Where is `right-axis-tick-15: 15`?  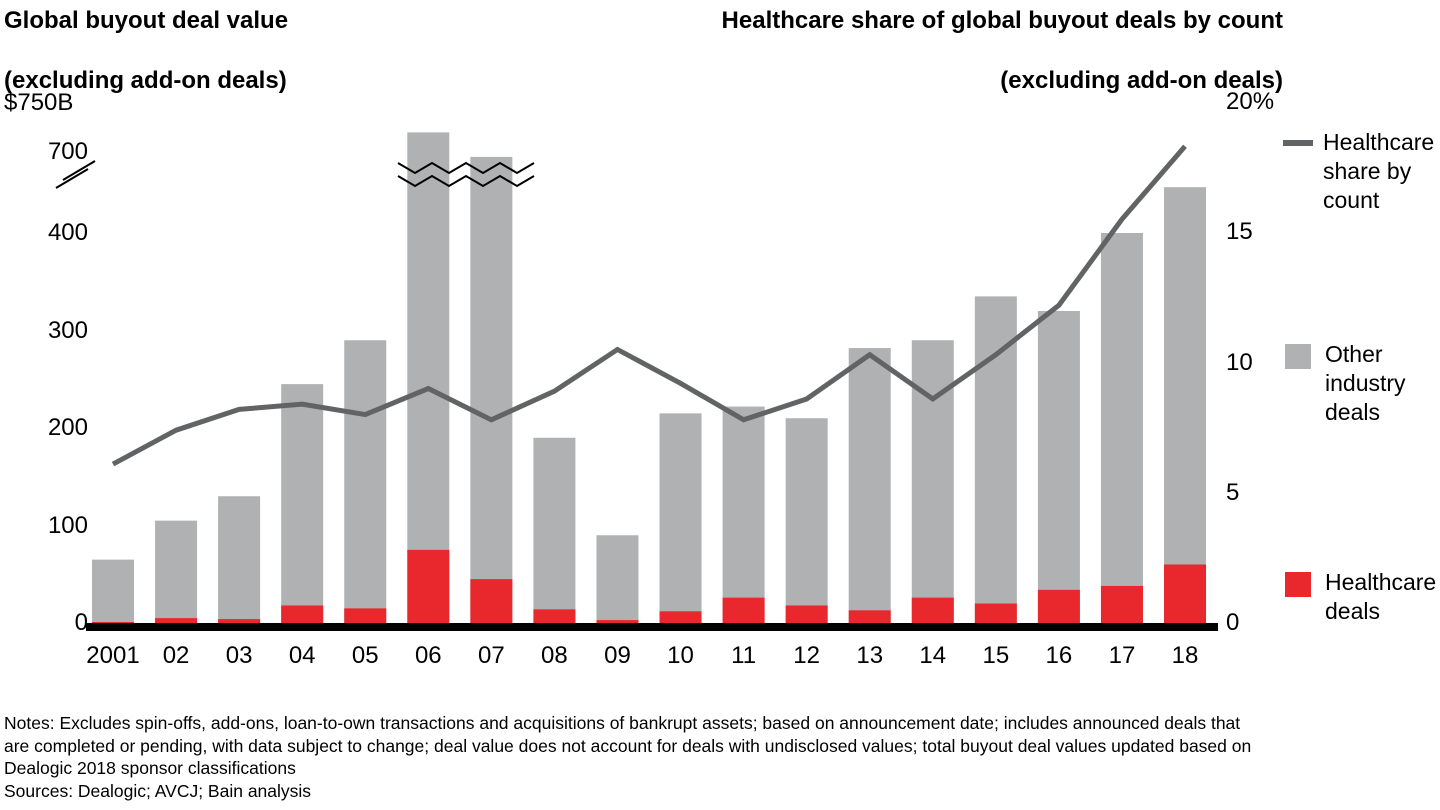
right-axis-tick-15: 15 is located at coordinates (1239, 232).